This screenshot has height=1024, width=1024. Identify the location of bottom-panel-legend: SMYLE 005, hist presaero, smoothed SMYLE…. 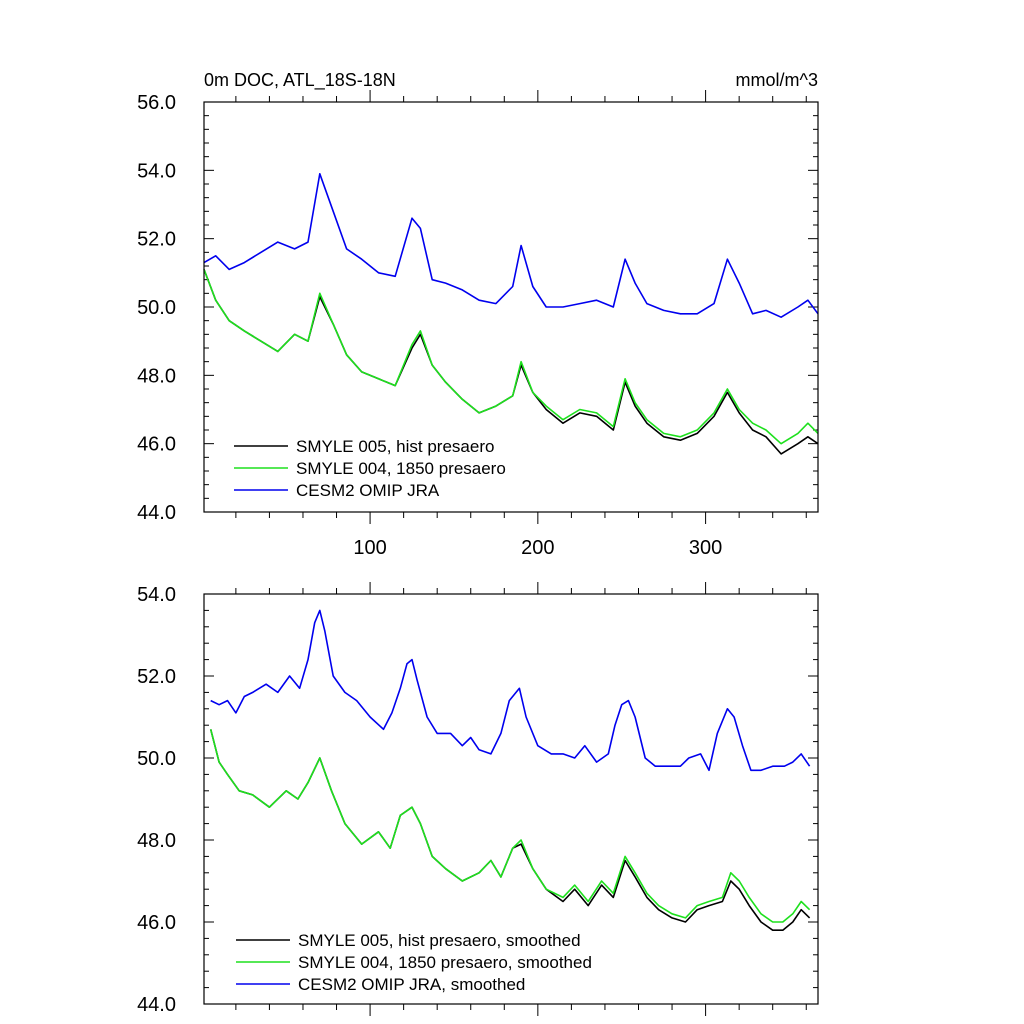
(414, 962).